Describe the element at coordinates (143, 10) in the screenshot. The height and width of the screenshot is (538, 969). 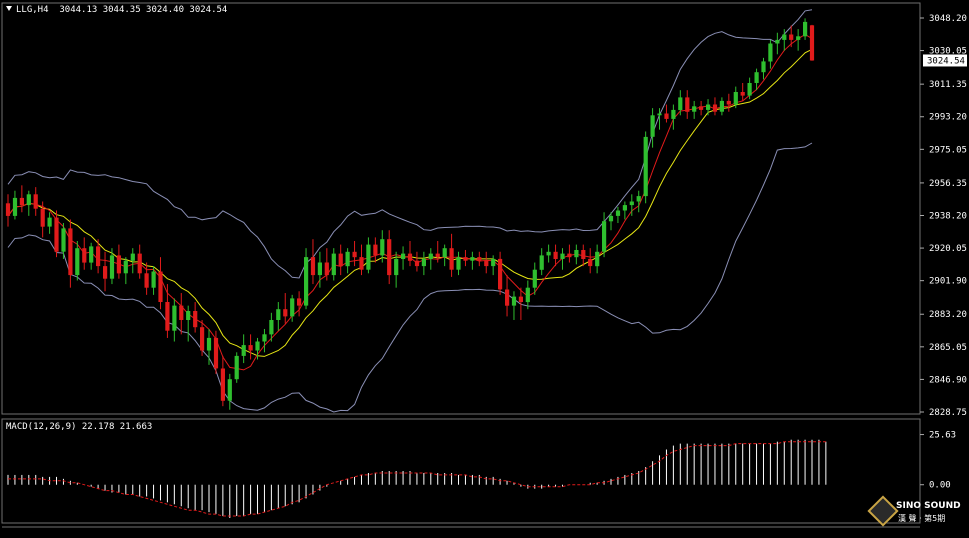
I see `ohlc-values: 3044.13 3044.35 3024.40 3024.54` at that location.